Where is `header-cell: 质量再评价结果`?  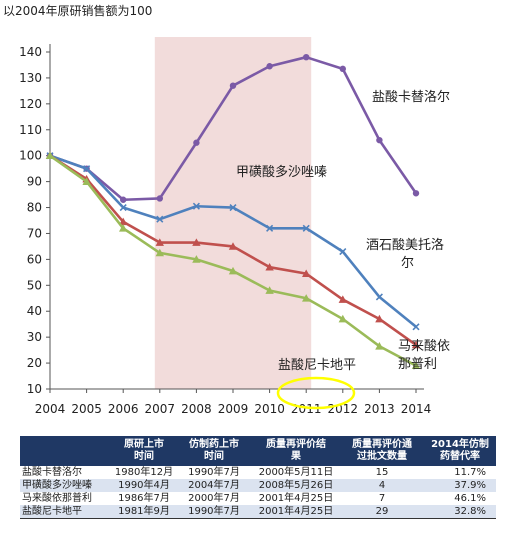 header-cell: 质量再评价结果 is located at coordinates (296, 451).